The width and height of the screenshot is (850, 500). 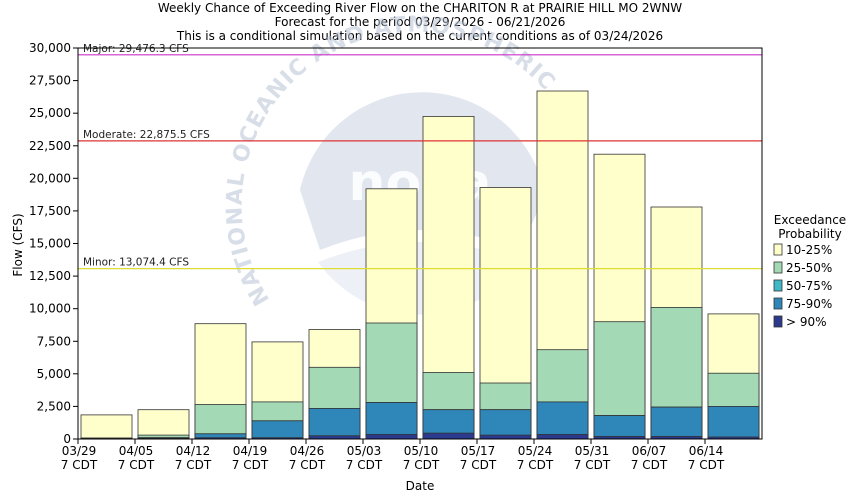 I want to click on y-tick-label: 7,500, so click(x=54, y=341).